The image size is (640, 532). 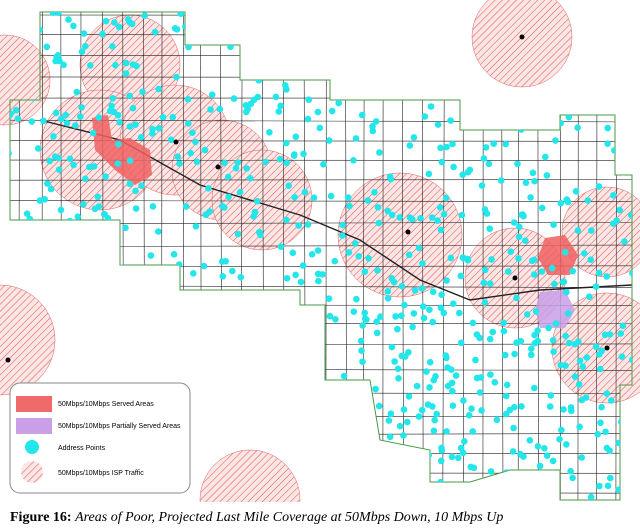 What do you see at coordinates (284, 256) in the screenshot?
I see `road` at bounding box center [284, 256].